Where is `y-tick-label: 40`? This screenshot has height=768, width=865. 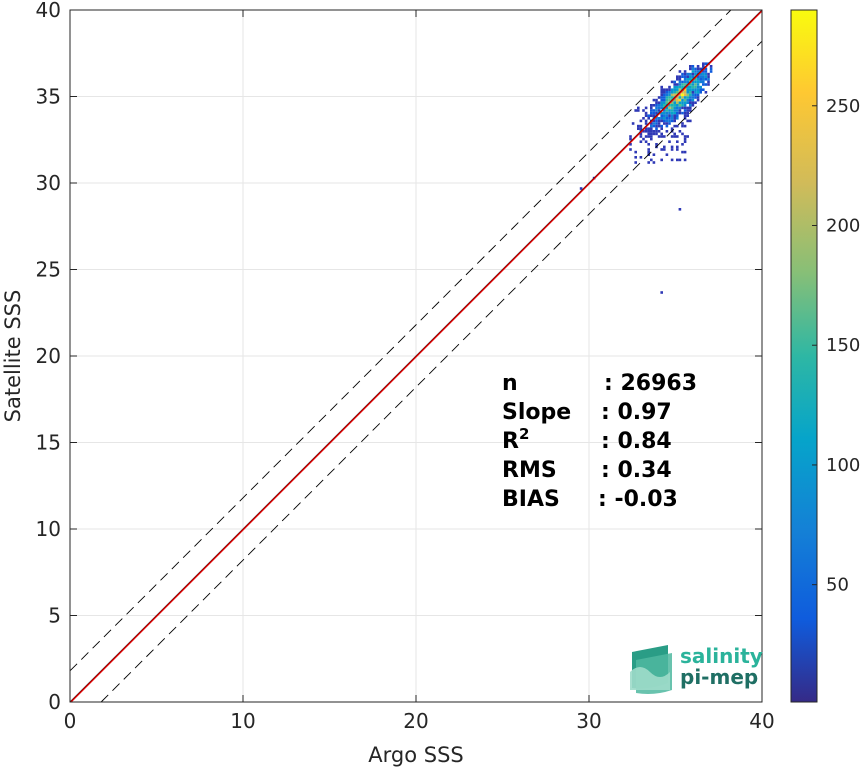 y-tick-label: 40 is located at coordinates (48, 11).